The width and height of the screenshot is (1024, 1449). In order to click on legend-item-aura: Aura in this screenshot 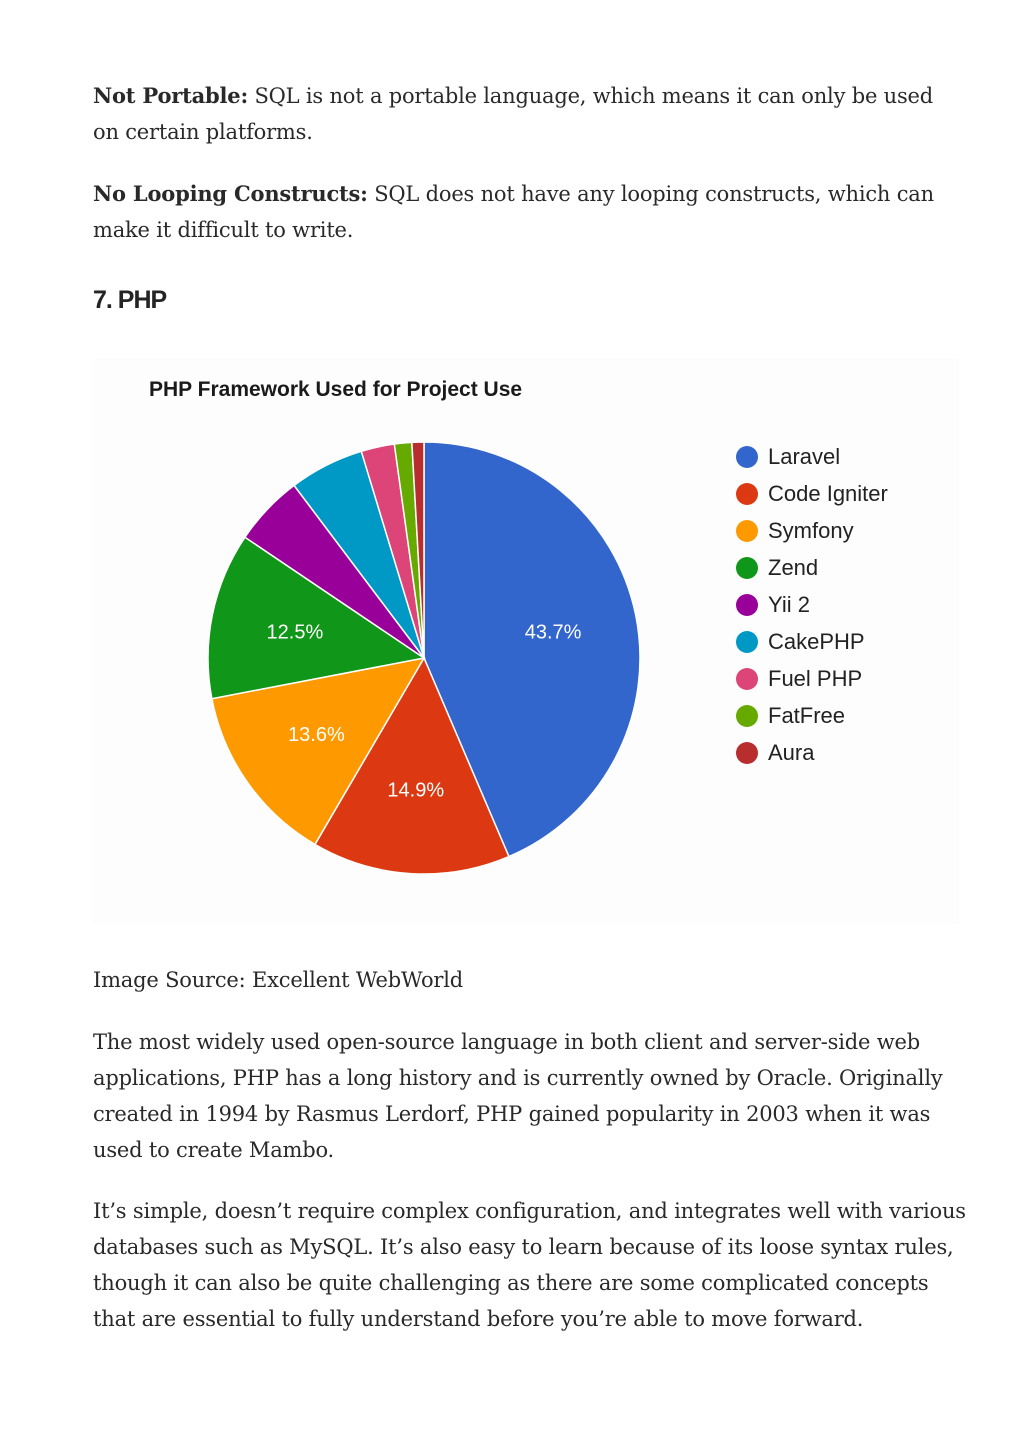, I will do `click(812, 752)`.